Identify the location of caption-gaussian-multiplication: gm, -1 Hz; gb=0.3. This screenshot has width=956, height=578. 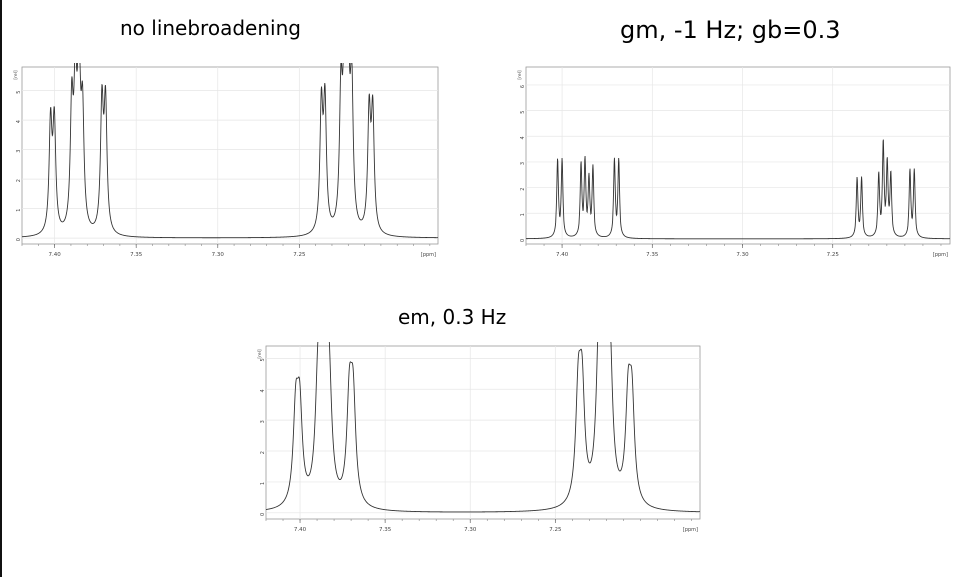
(730, 30).